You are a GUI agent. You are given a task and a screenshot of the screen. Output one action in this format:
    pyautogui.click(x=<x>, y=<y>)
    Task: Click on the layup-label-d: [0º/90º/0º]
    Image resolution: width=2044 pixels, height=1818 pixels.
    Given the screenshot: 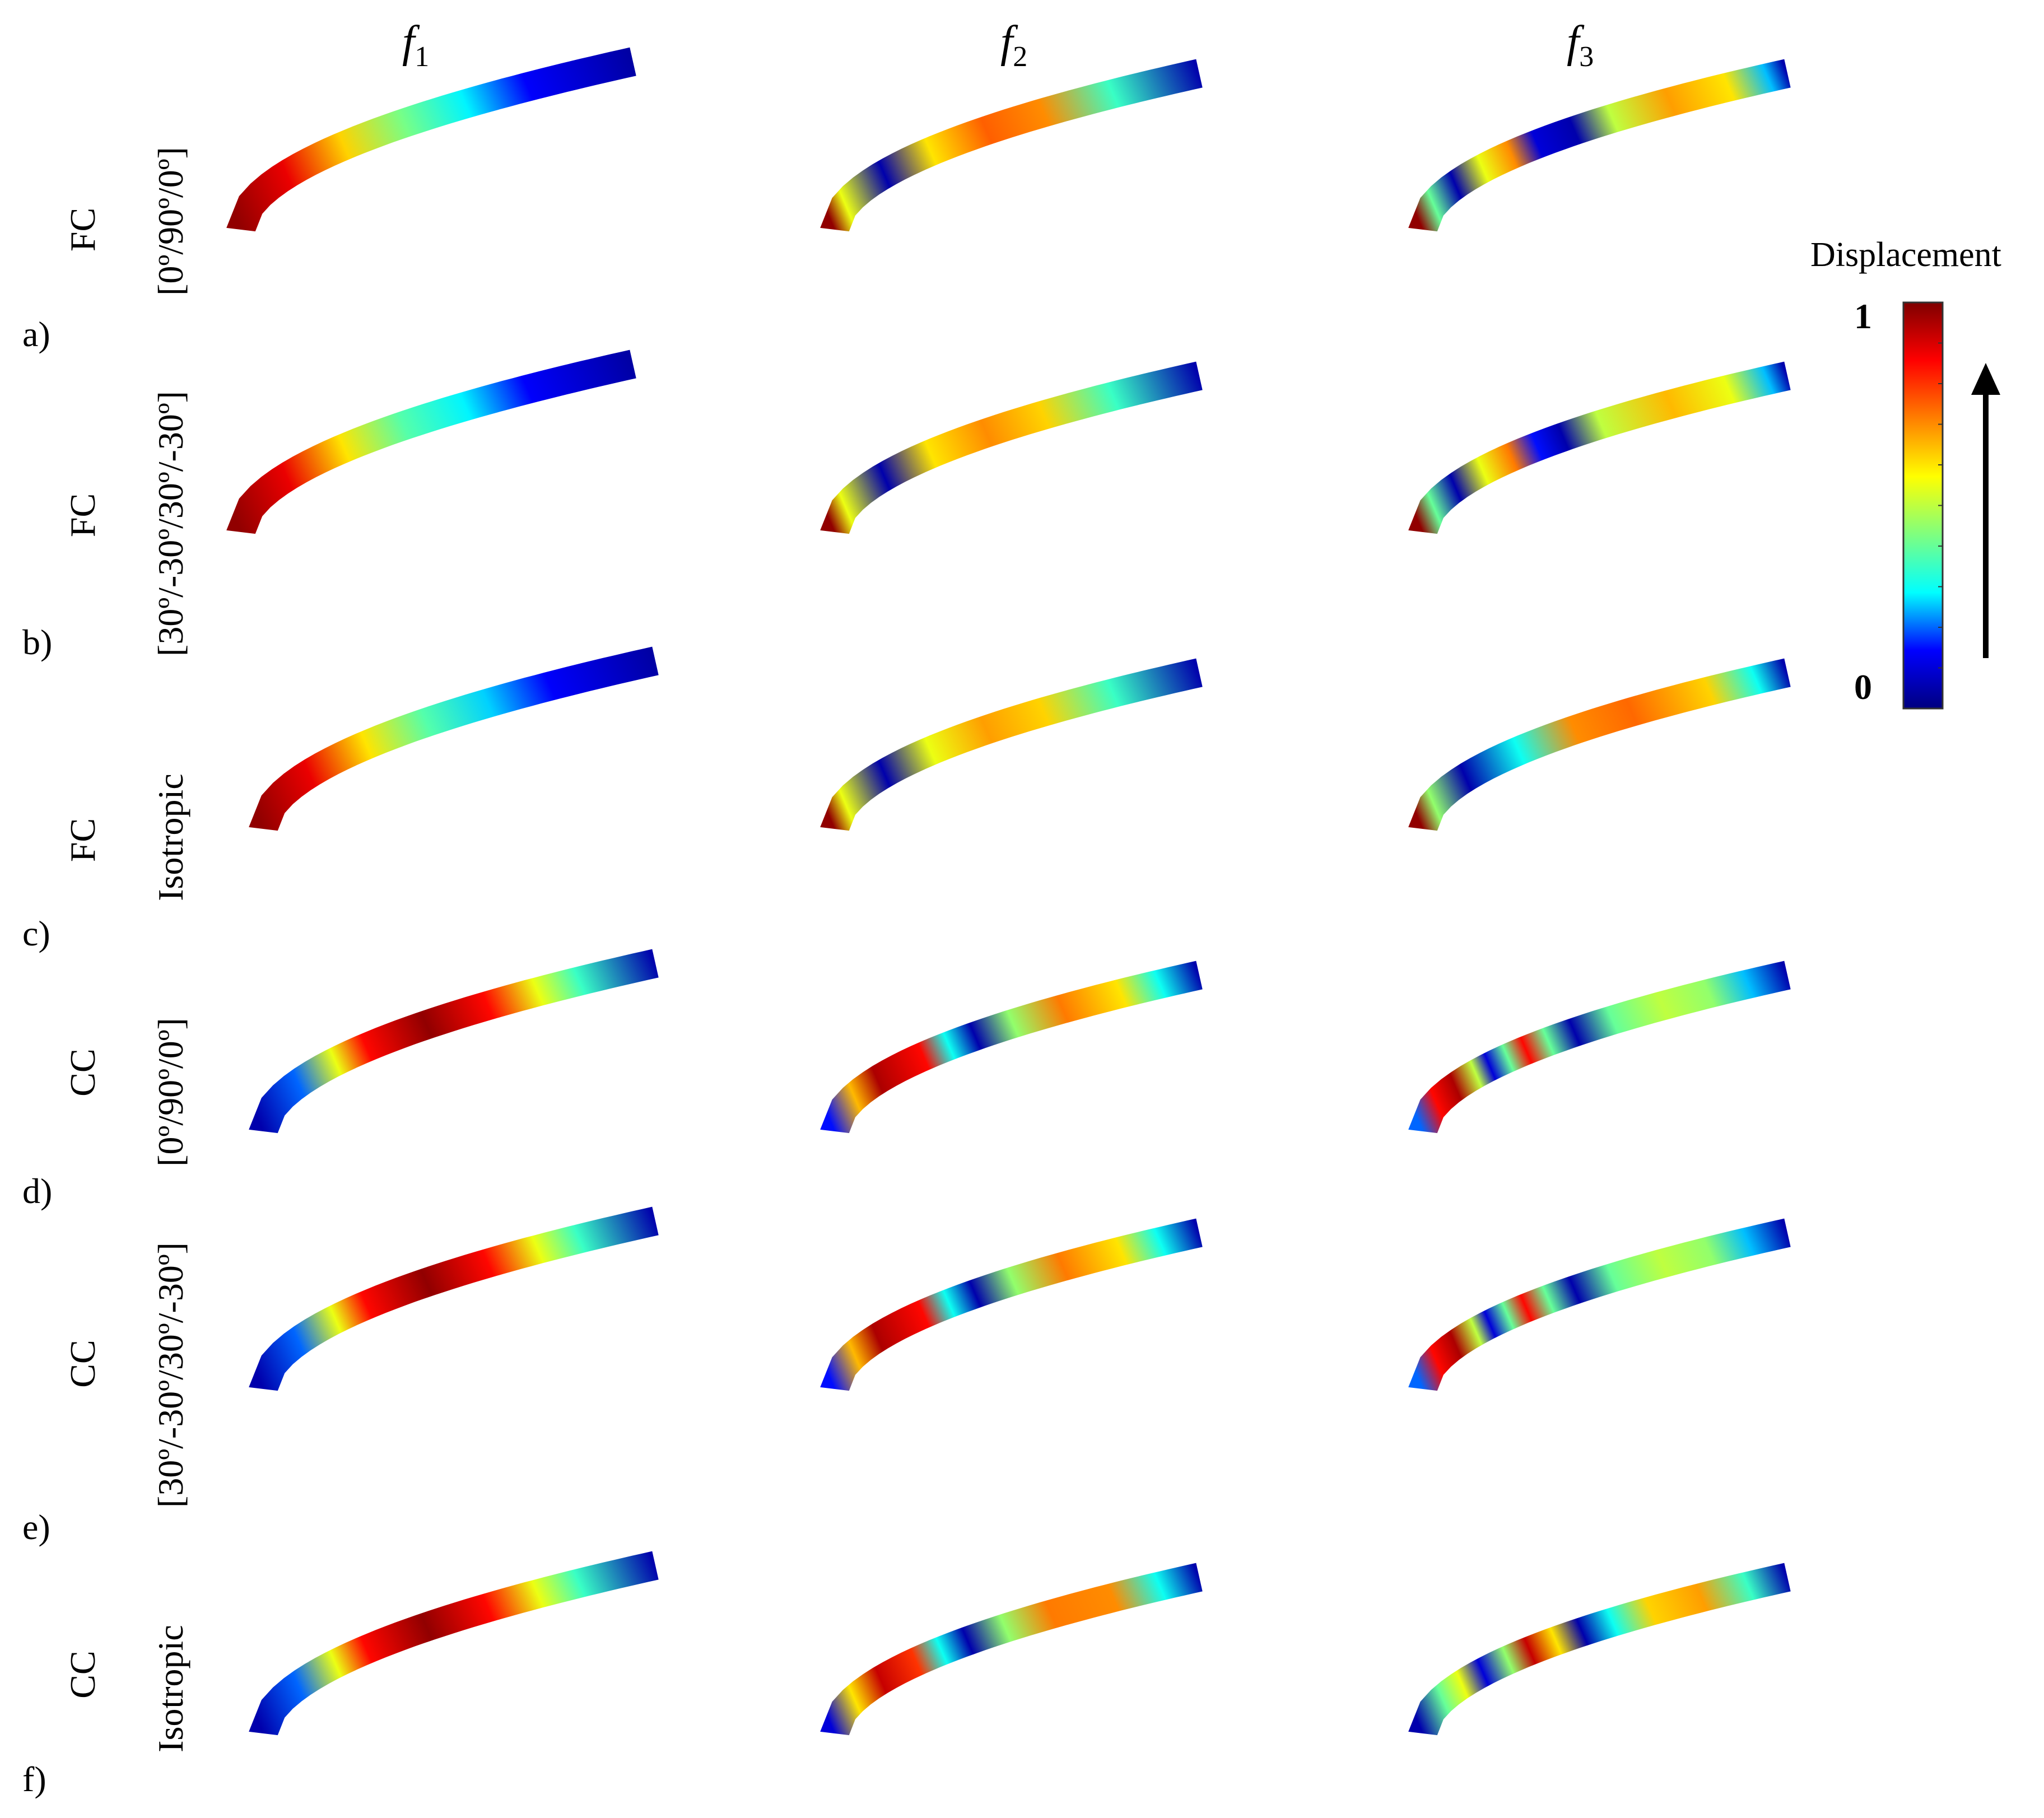 What is the action you would take?
    pyautogui.click(x=170, y=1092)
    